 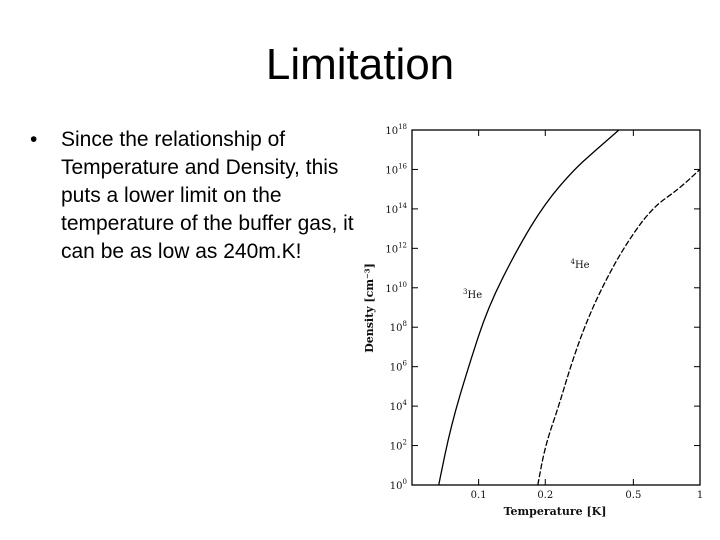 What do you see at coordinates (555, 511) in the screenshot?
I see `x-axis-label: Temperature [K]` at bounding box center [555, 511].